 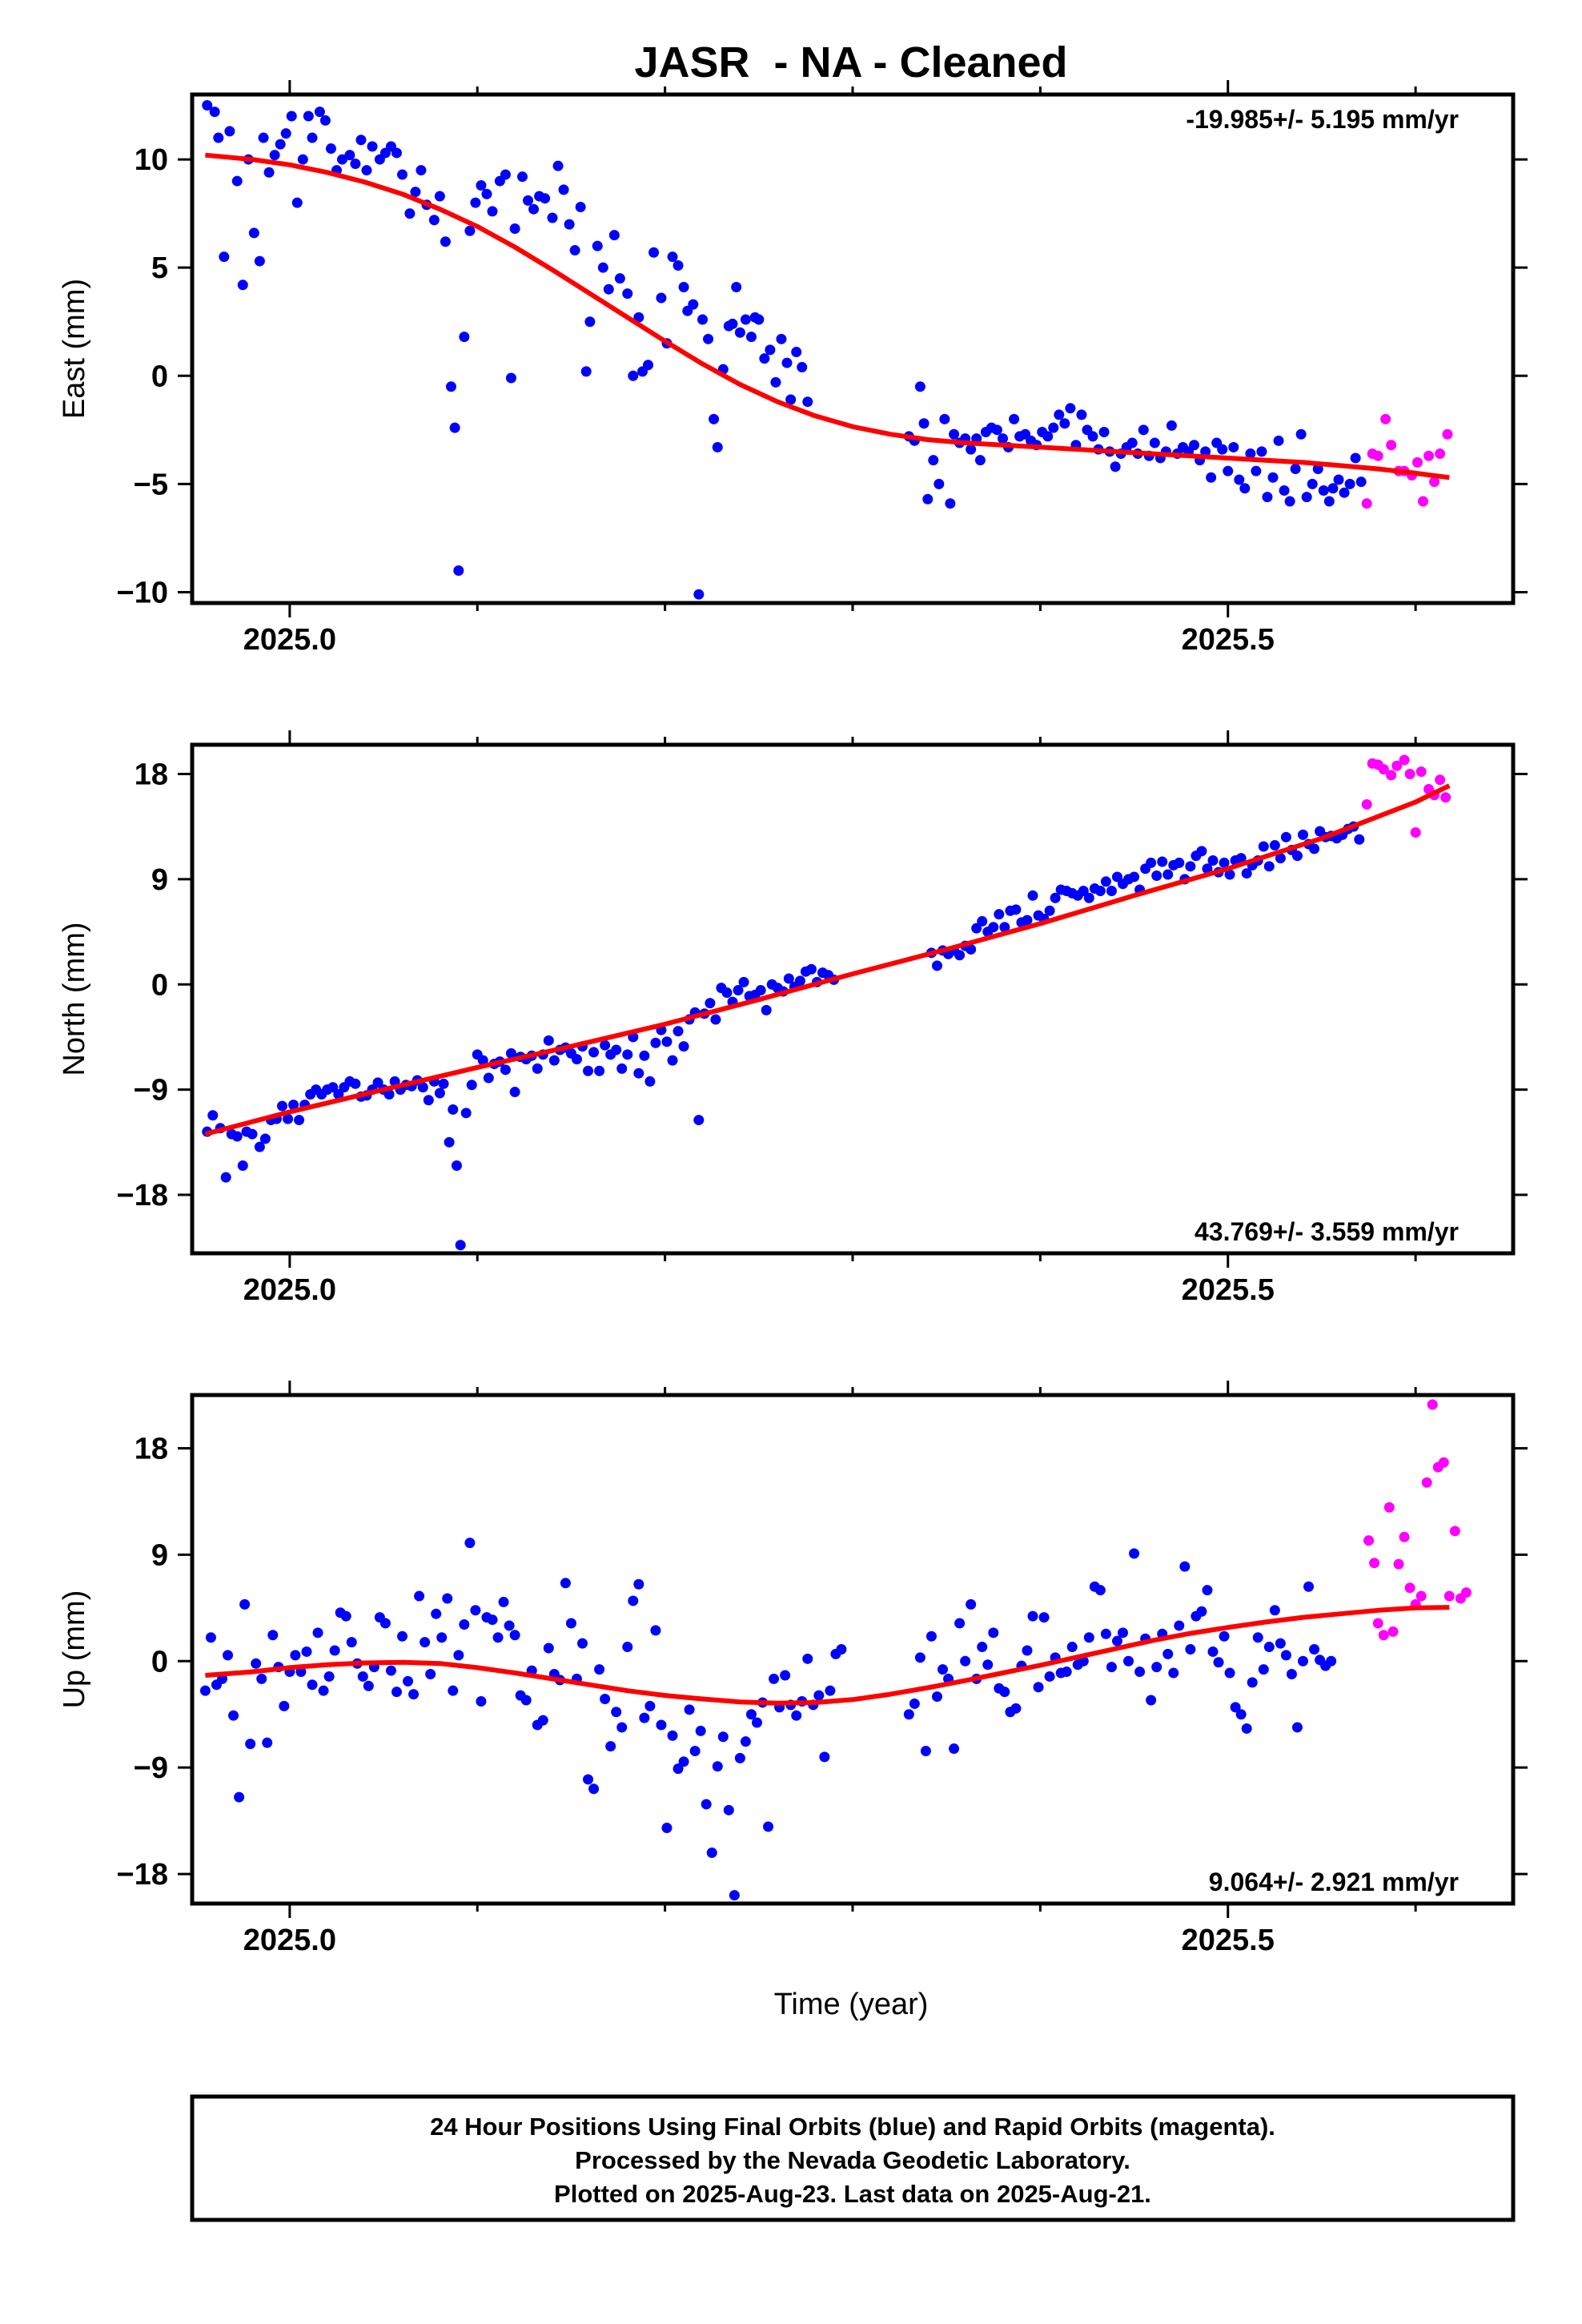 What do you see at coordinates (827, 1655) in the screenshot?
I see `up-fit-line` at bounding box center [827, 1655].